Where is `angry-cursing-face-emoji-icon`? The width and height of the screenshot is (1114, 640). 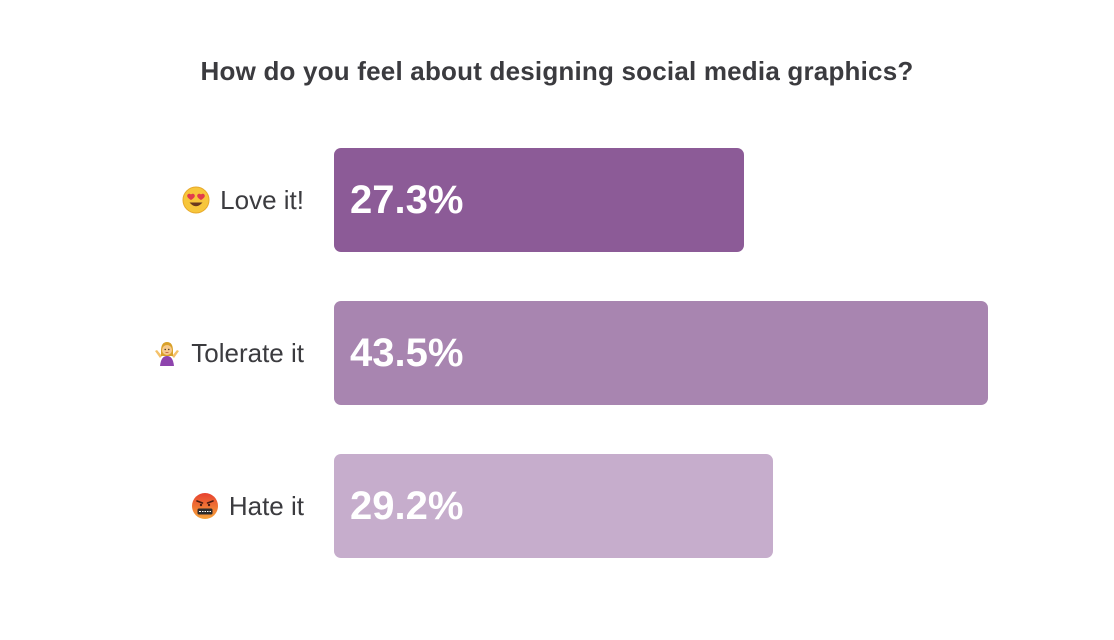 angry-cursing-face-emoji-icon is located at coordinates (204, 506).